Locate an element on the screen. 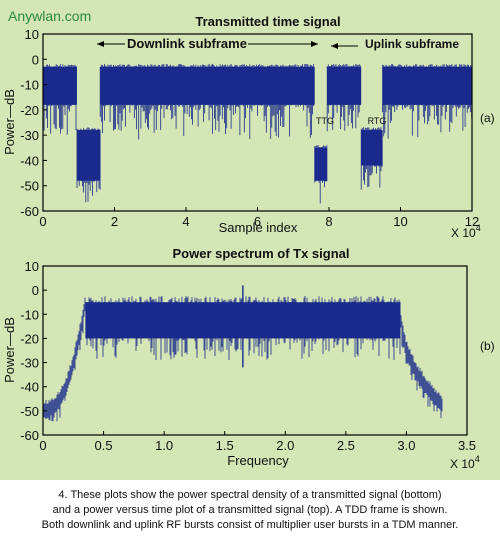 This screenshot has width=500, height=549. chart-a-xtick-label: 6 is located at coordinates (257, 221).